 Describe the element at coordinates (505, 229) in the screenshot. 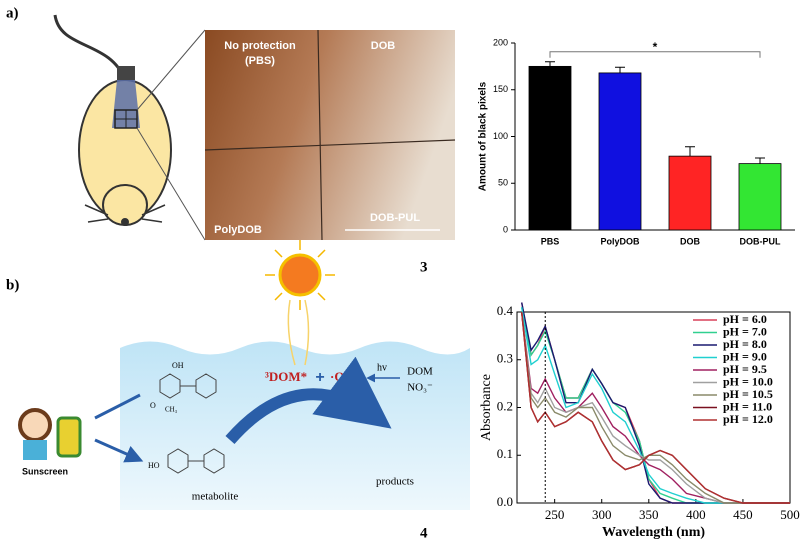

I see `y-tick-label: 0` at that location.